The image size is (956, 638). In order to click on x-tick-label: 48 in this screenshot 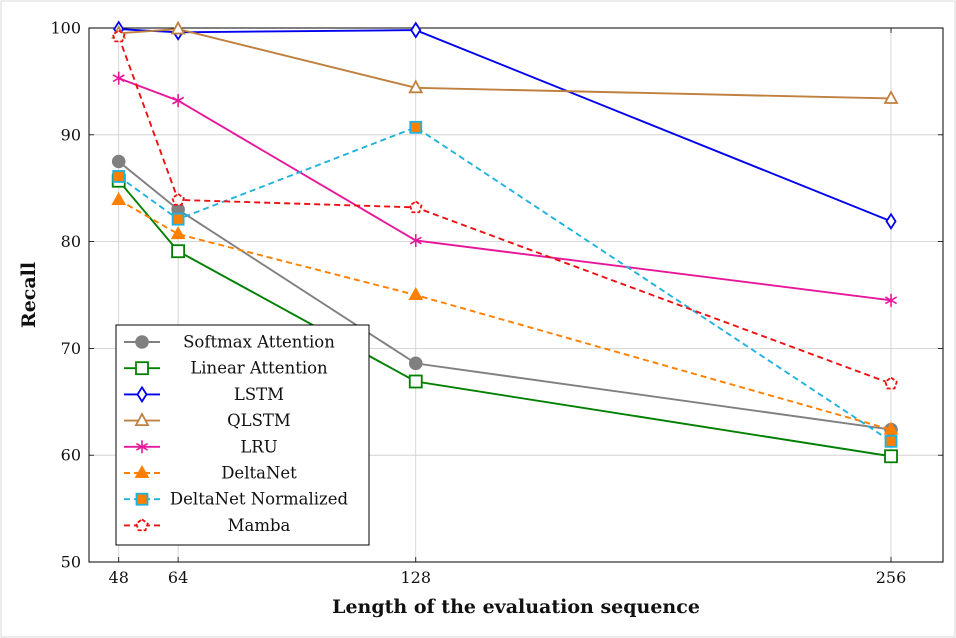, I will do `click(119, 577)`.